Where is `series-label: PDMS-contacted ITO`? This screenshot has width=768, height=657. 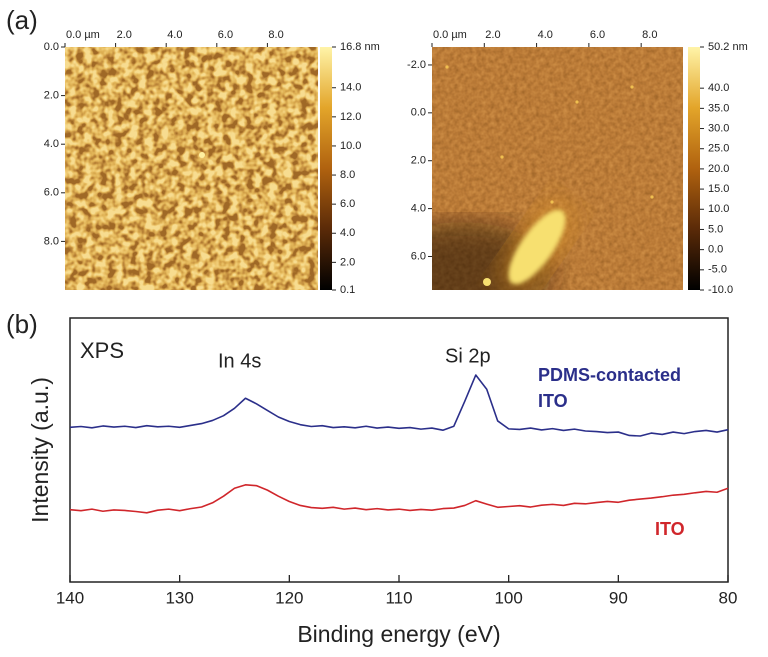
series-label: PDMS-contacted ITO is located at coordinates (610, 388).